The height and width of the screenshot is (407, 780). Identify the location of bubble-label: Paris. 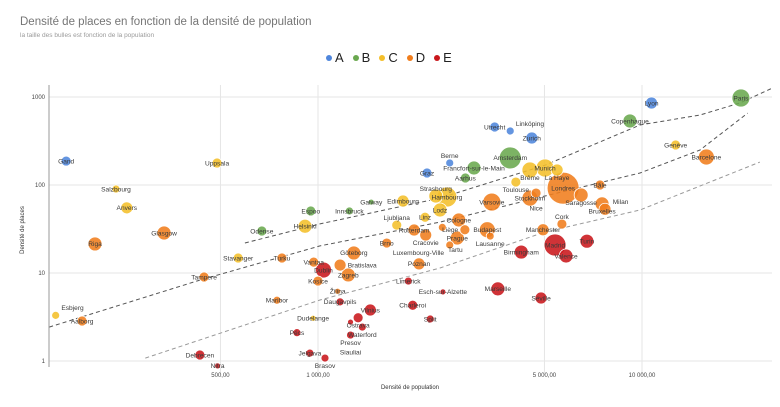
(741, 98).